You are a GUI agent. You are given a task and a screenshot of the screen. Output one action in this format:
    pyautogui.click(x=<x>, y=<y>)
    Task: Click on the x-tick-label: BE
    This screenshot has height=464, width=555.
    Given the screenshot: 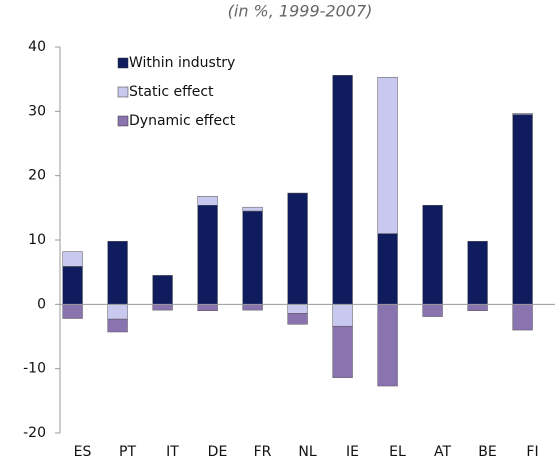 What is the action you would take?
    pyautogui.click(x=487, y=452)
    